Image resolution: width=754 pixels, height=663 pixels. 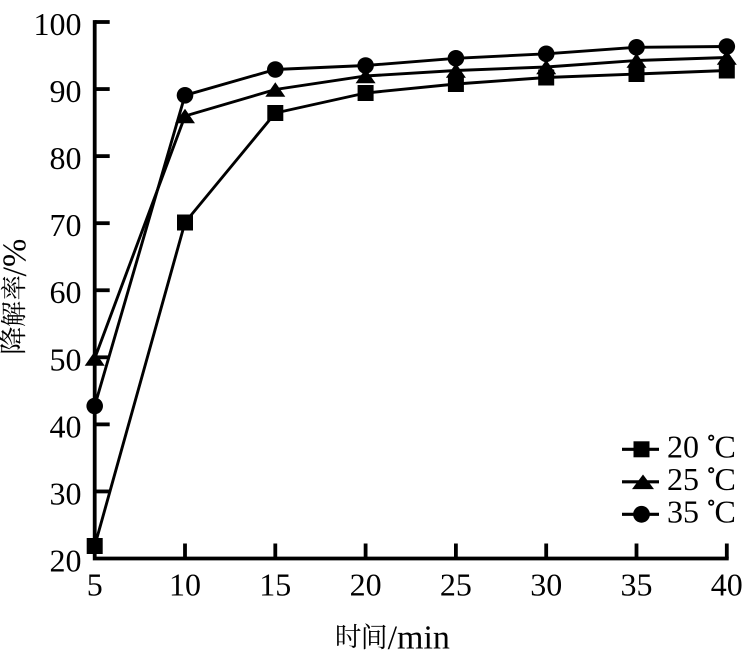 I want to click on svg-text: 10, so click(x=185, y=585).